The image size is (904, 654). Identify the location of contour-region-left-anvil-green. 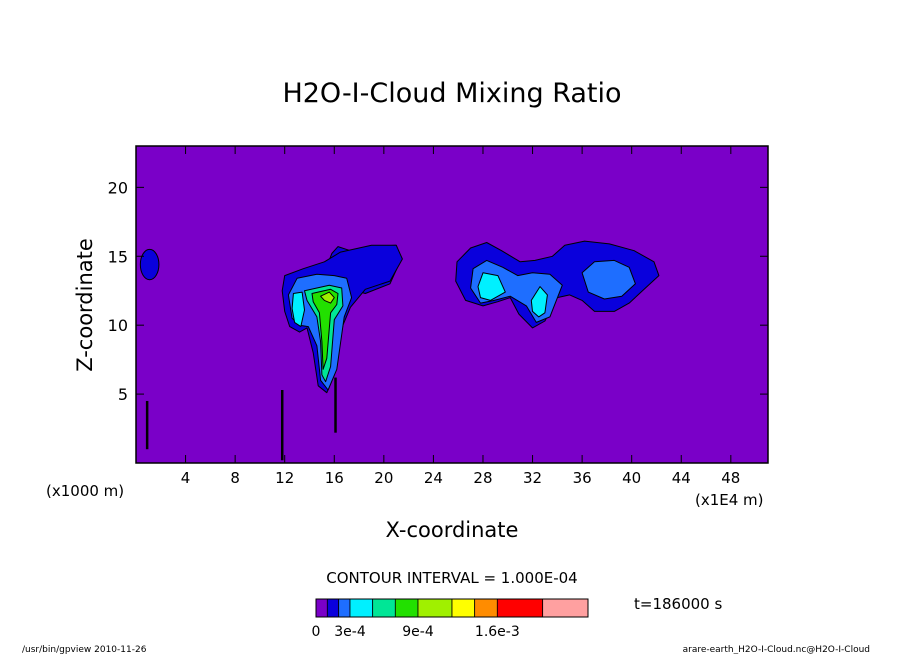
(325, 329).